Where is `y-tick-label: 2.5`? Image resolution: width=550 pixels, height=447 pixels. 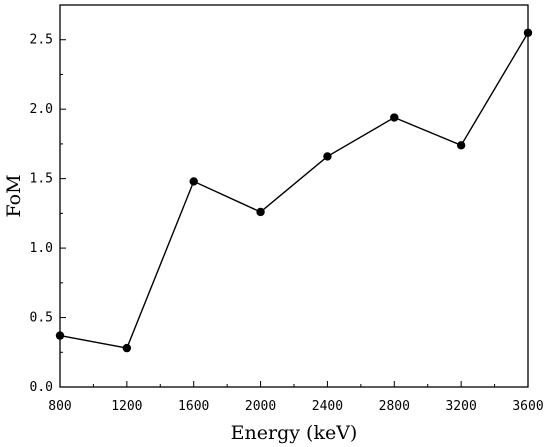
y-tick-label: 2.5 is located at coordinates (41, 40).